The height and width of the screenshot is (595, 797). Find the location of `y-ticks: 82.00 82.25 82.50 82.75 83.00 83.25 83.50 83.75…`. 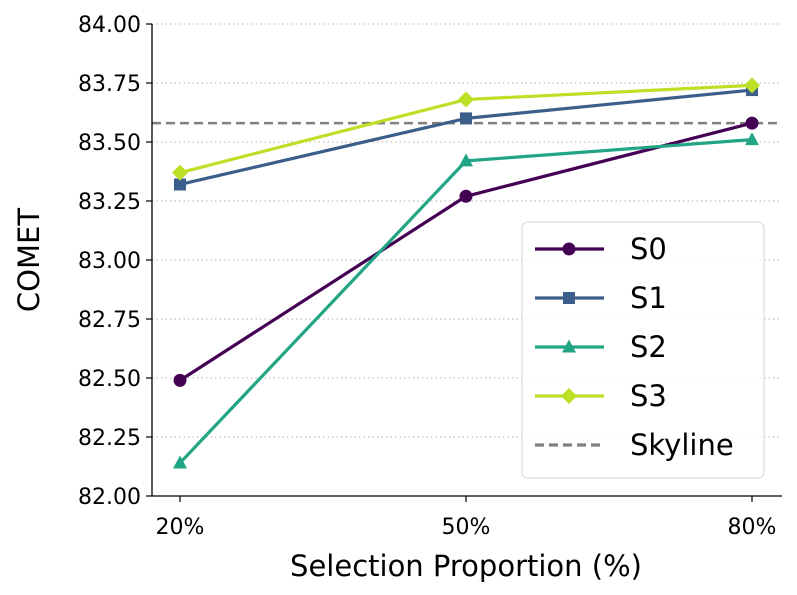

y-ticks: 82.00 82.25 82.50 82.75 83.00 83.25 83.50 83.75… is located at coordinates (115, 261).